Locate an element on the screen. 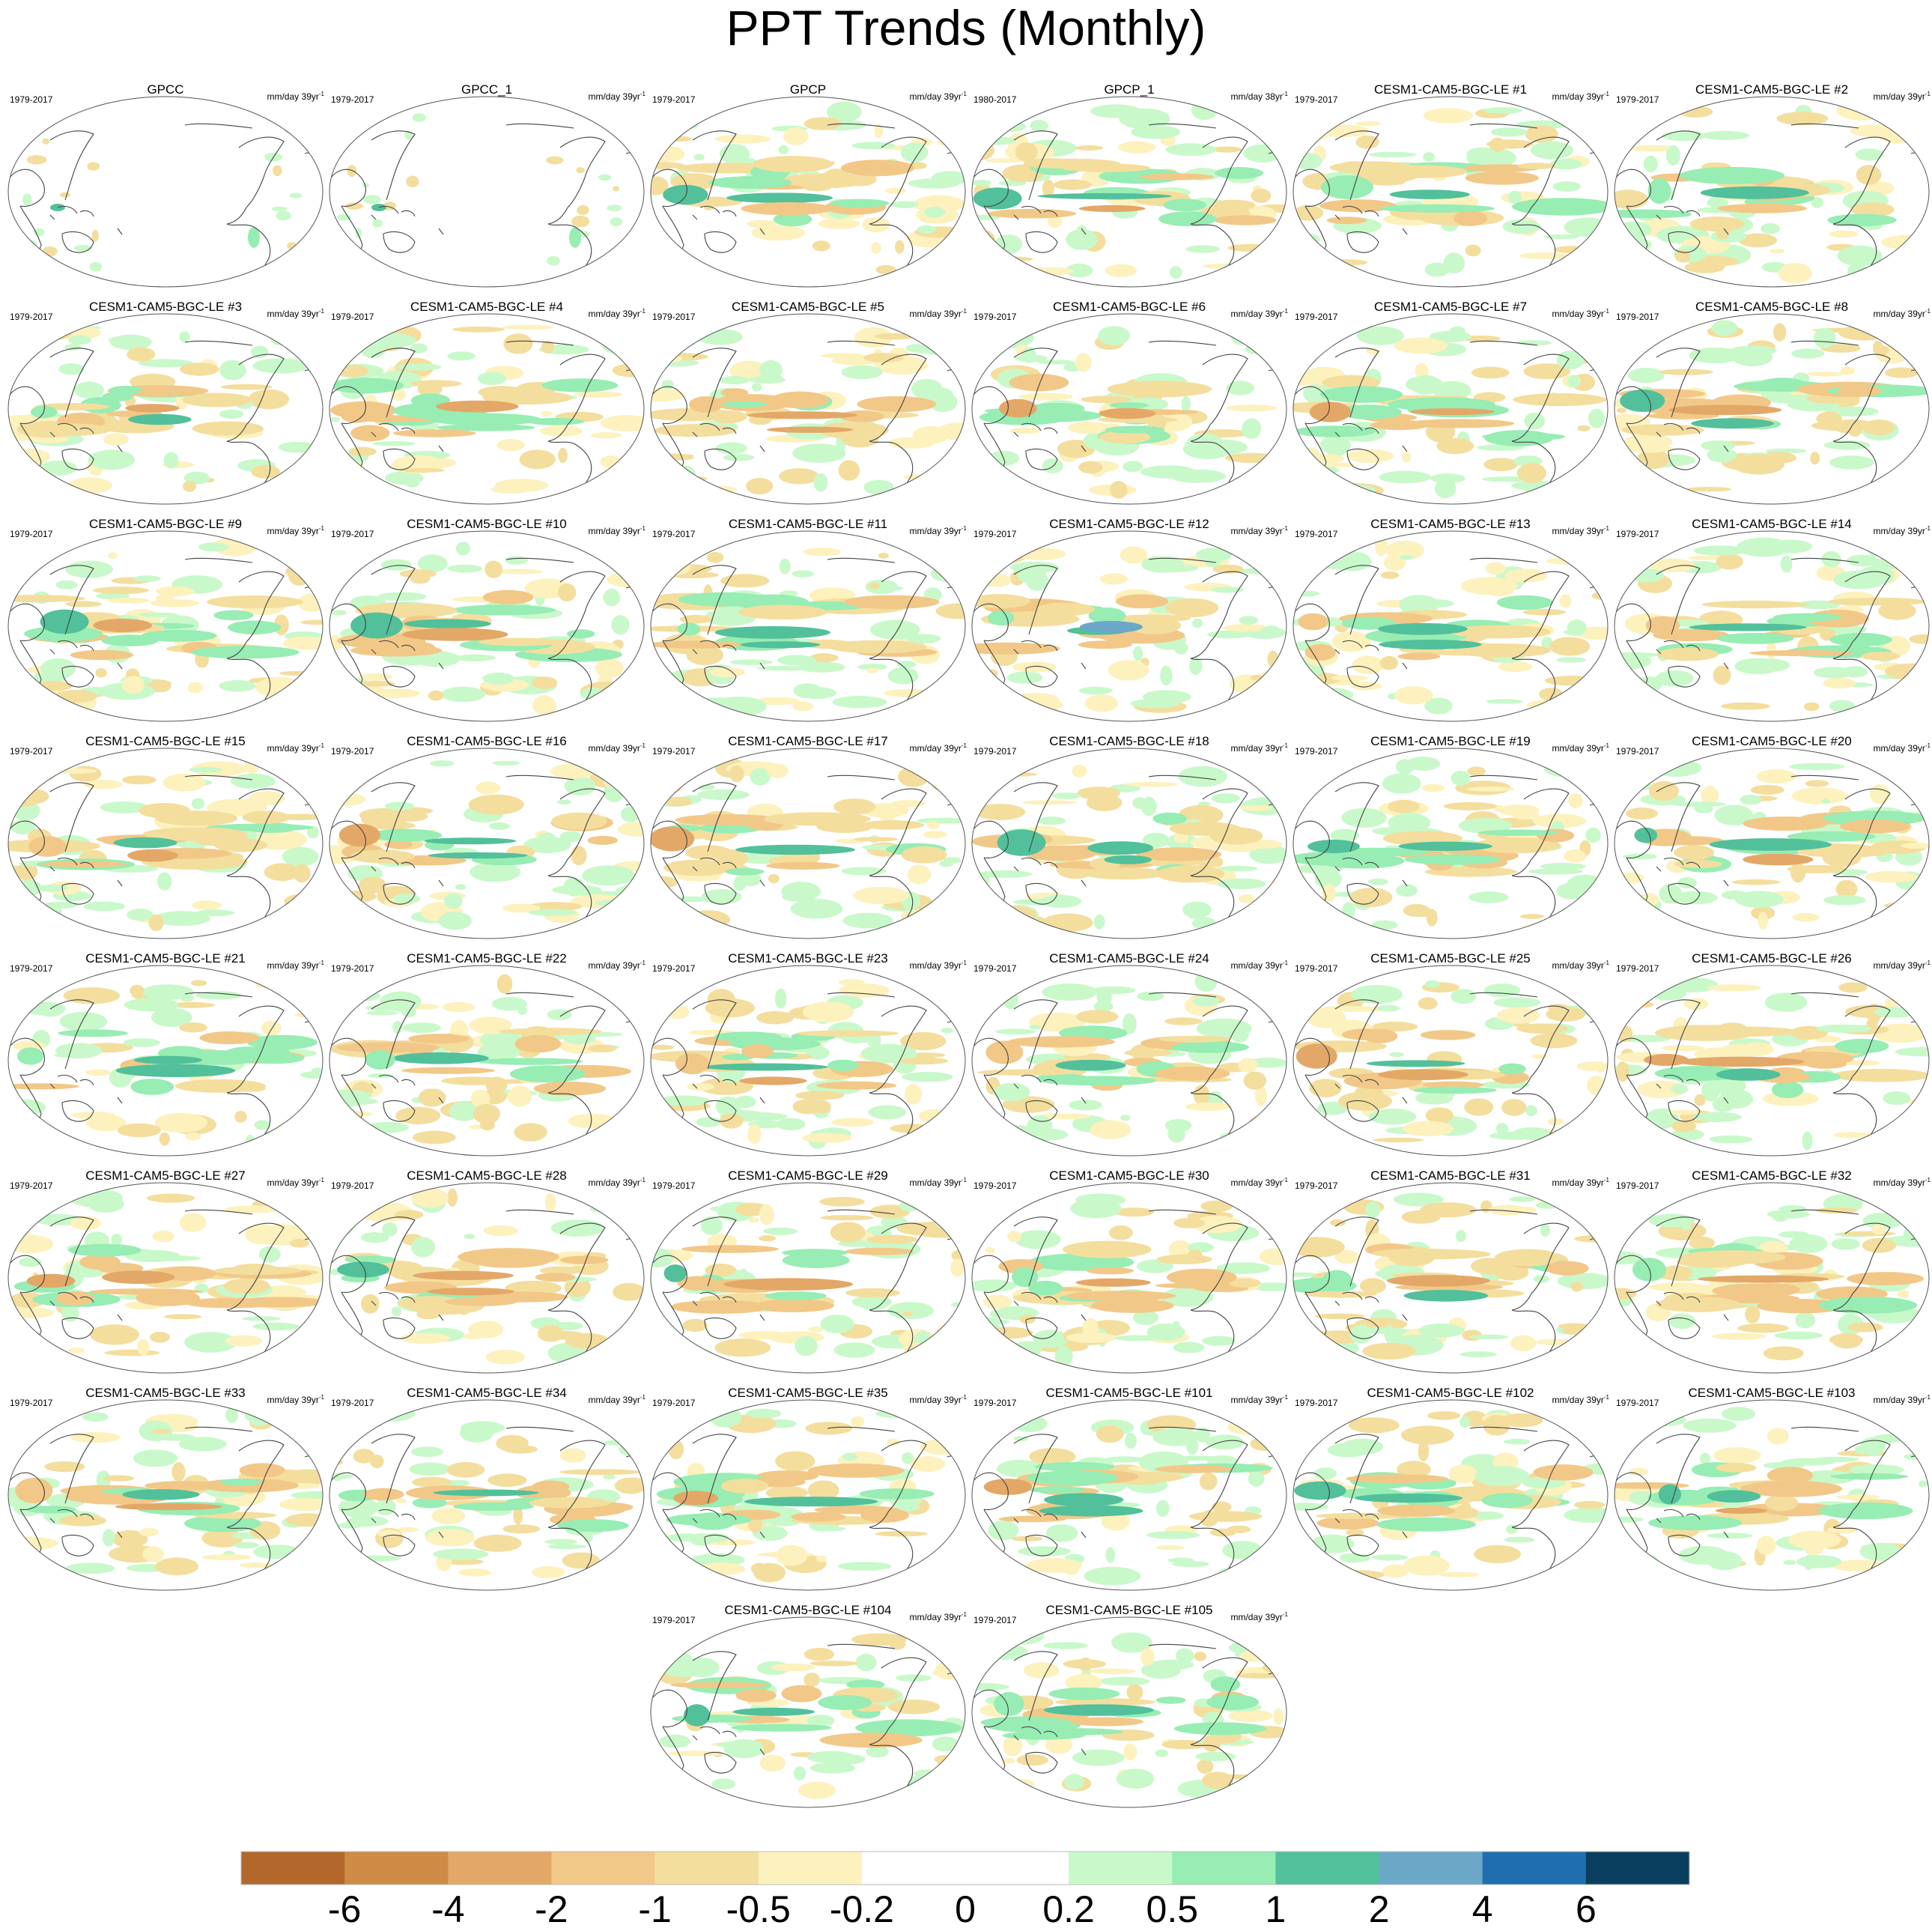 This screenshot has height=1931, width=1932. colorbar-tick-label: -4 is located at coordinates (448, 1909).